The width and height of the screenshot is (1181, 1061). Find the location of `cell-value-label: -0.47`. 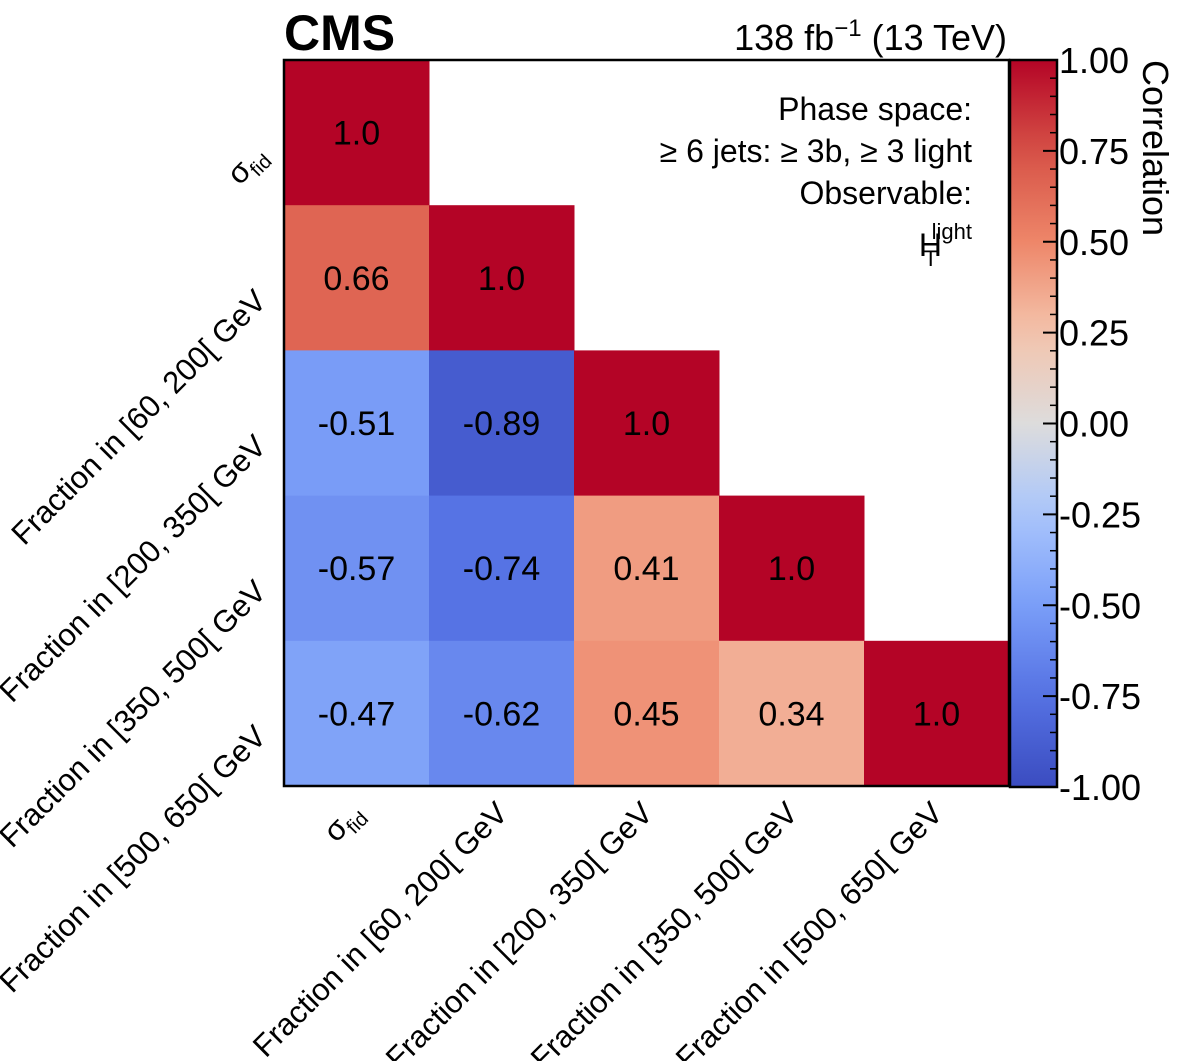

cell-value-label: -0.47 is located at coordinates (357, 714).